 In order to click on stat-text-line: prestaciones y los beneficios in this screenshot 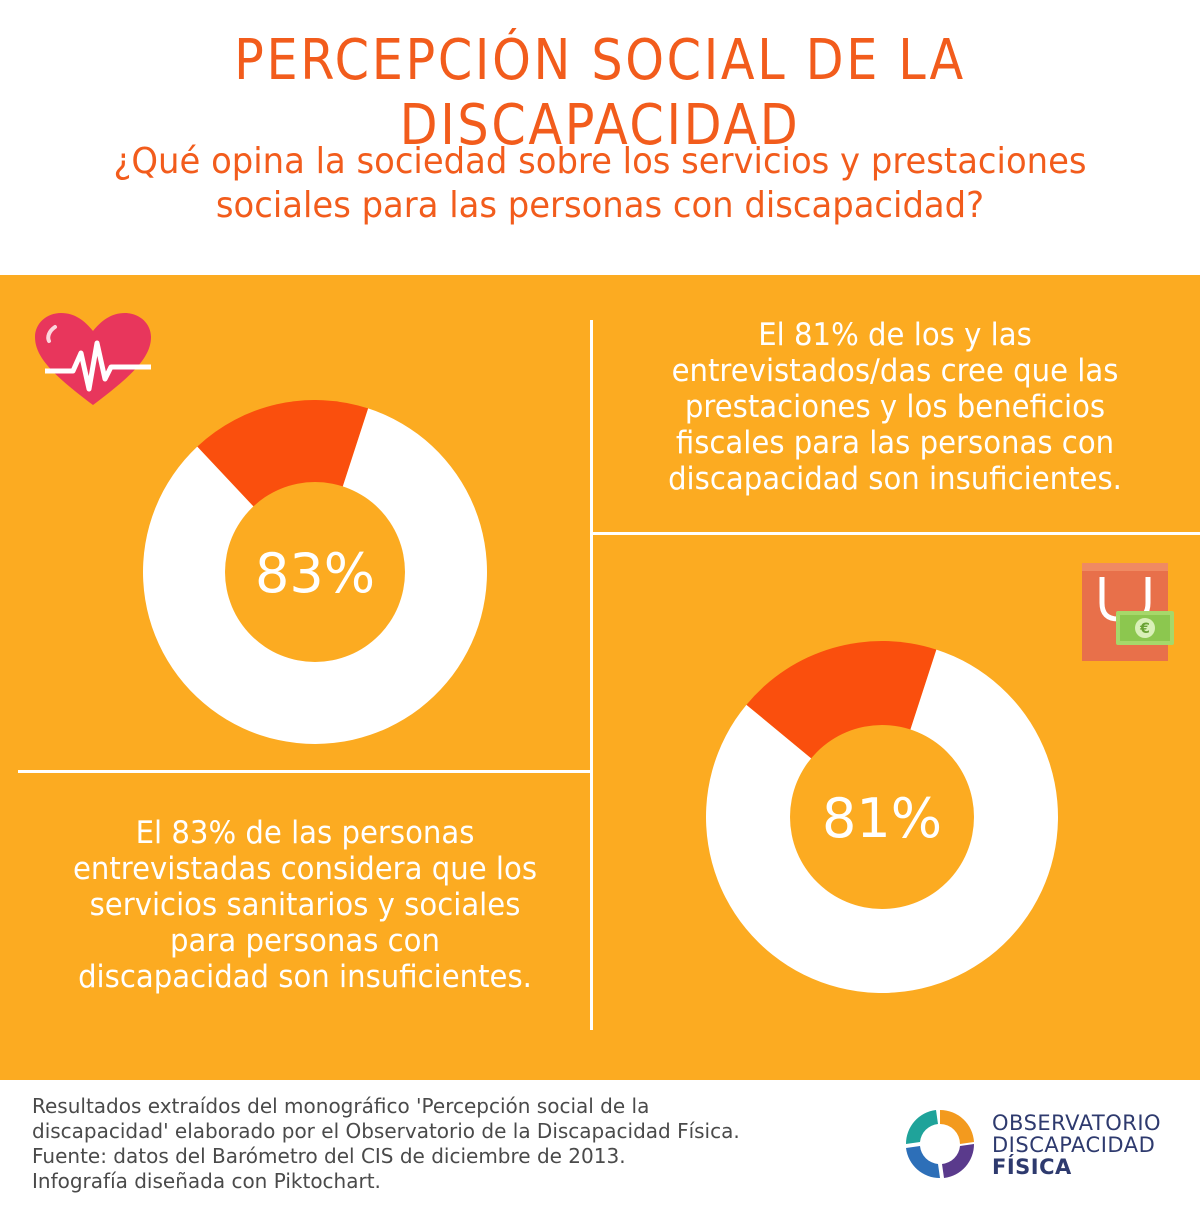, I will do `click(895, 407)`.